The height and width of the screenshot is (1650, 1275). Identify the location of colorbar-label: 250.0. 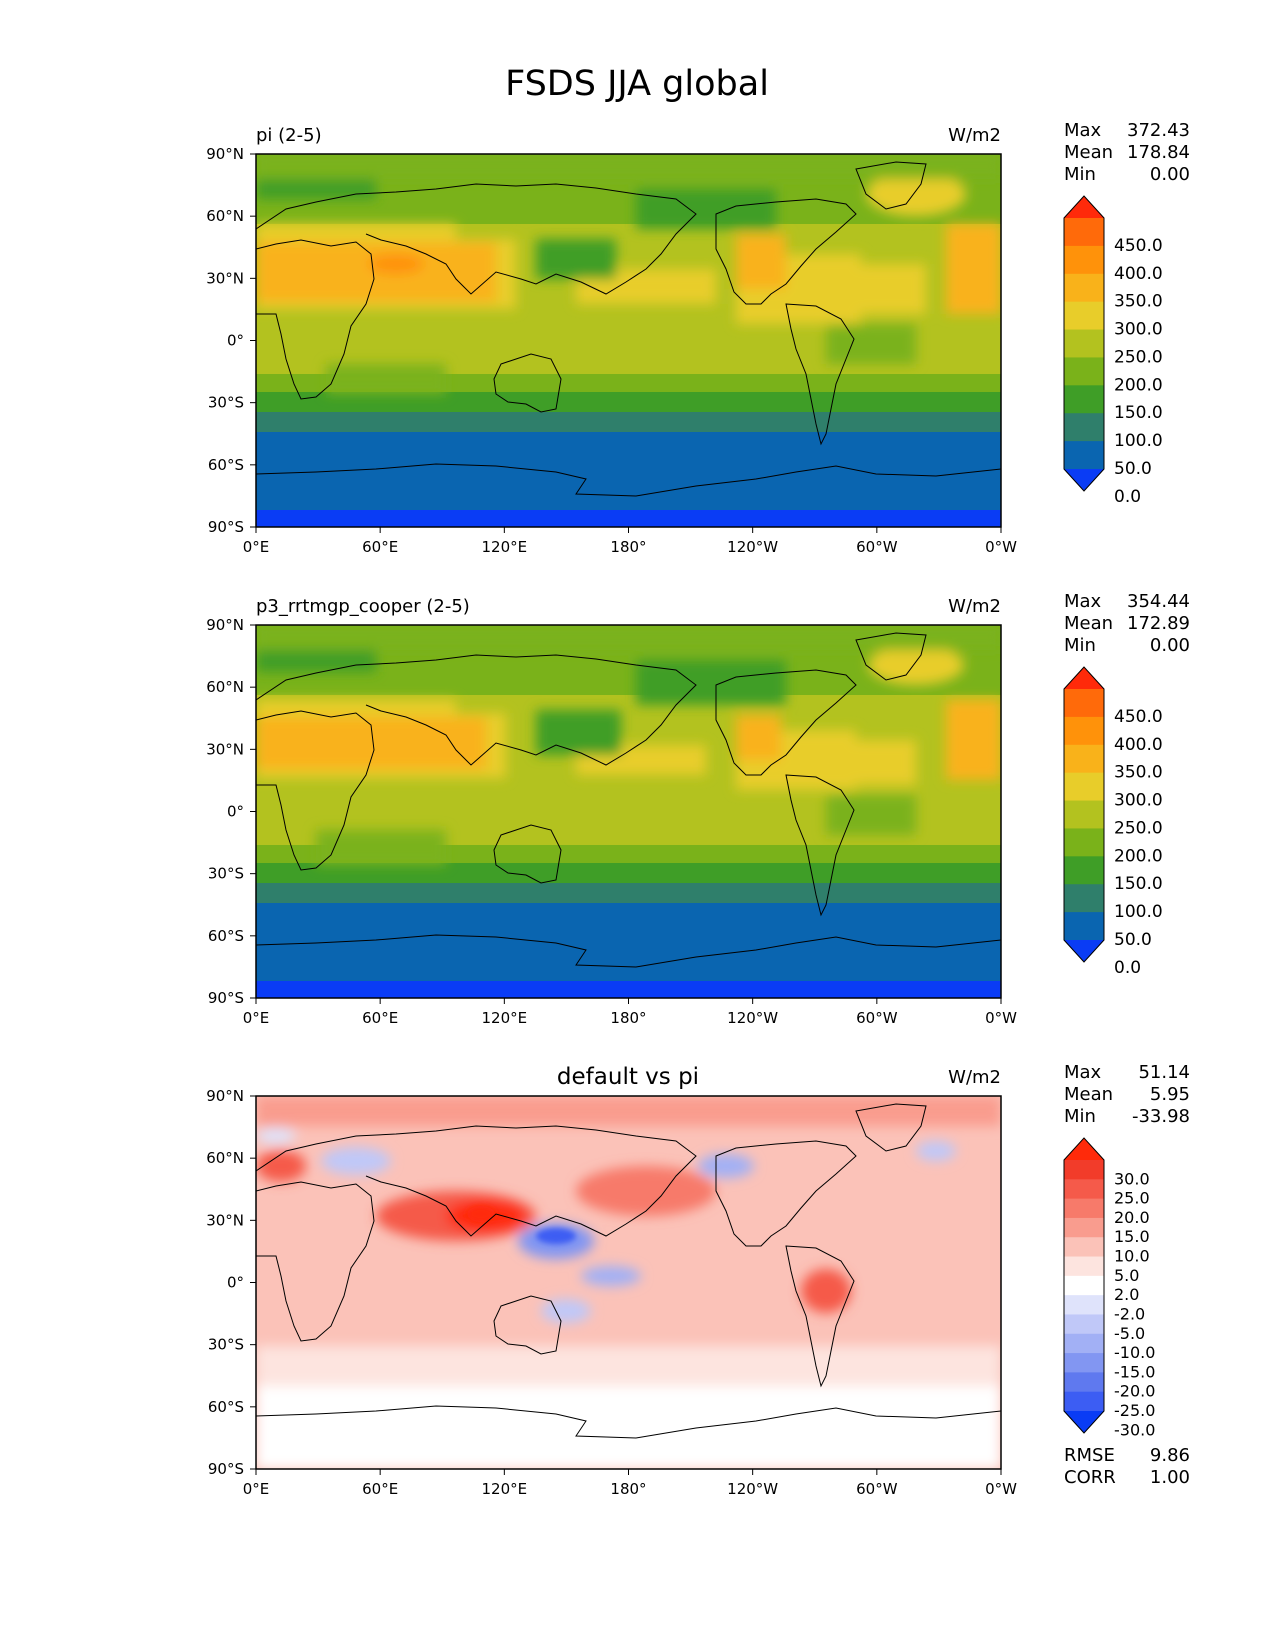
(1138, 828).